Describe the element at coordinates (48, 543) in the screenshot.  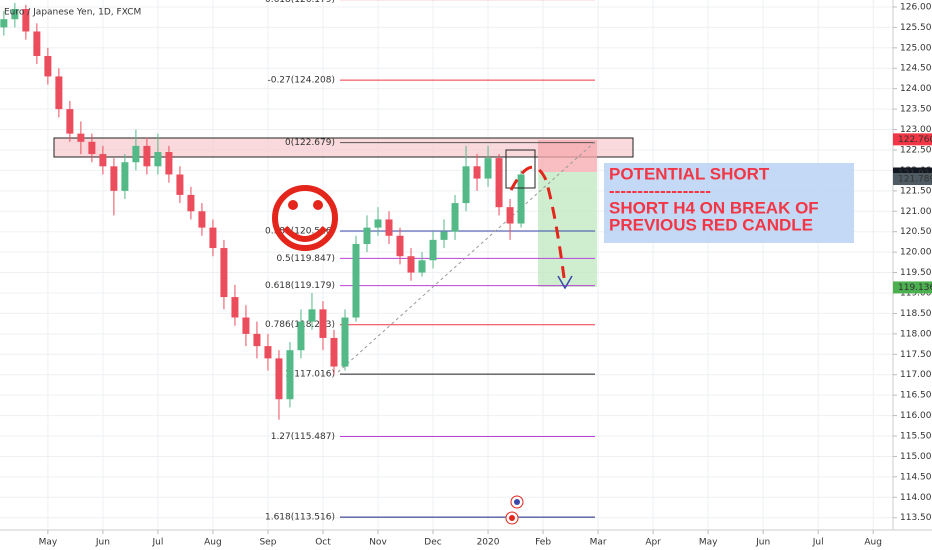
I see `x-tick-label: May` at that location.